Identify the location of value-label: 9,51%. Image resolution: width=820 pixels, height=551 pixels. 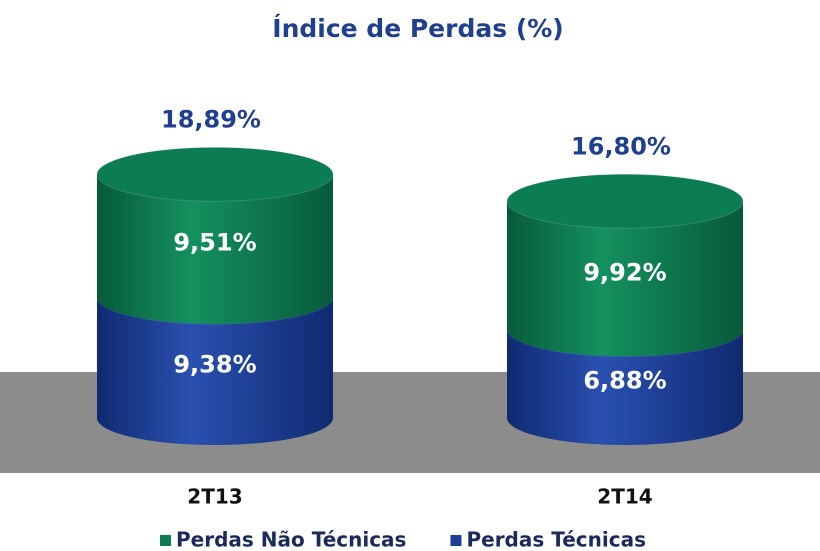
(214, 243).